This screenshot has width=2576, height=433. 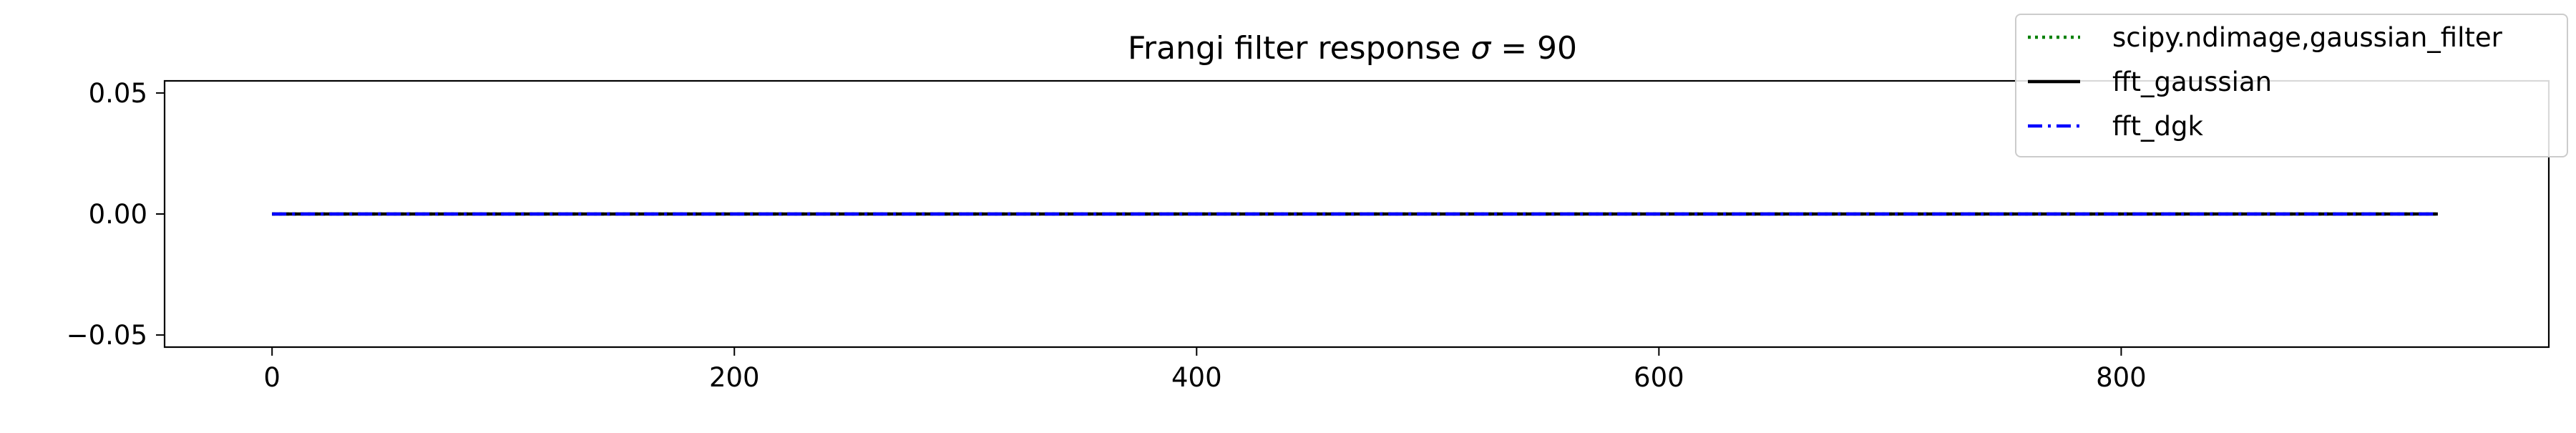 I want to click on y-axis: 0.05 0.00 −0.05, so click(x=116, y=214).